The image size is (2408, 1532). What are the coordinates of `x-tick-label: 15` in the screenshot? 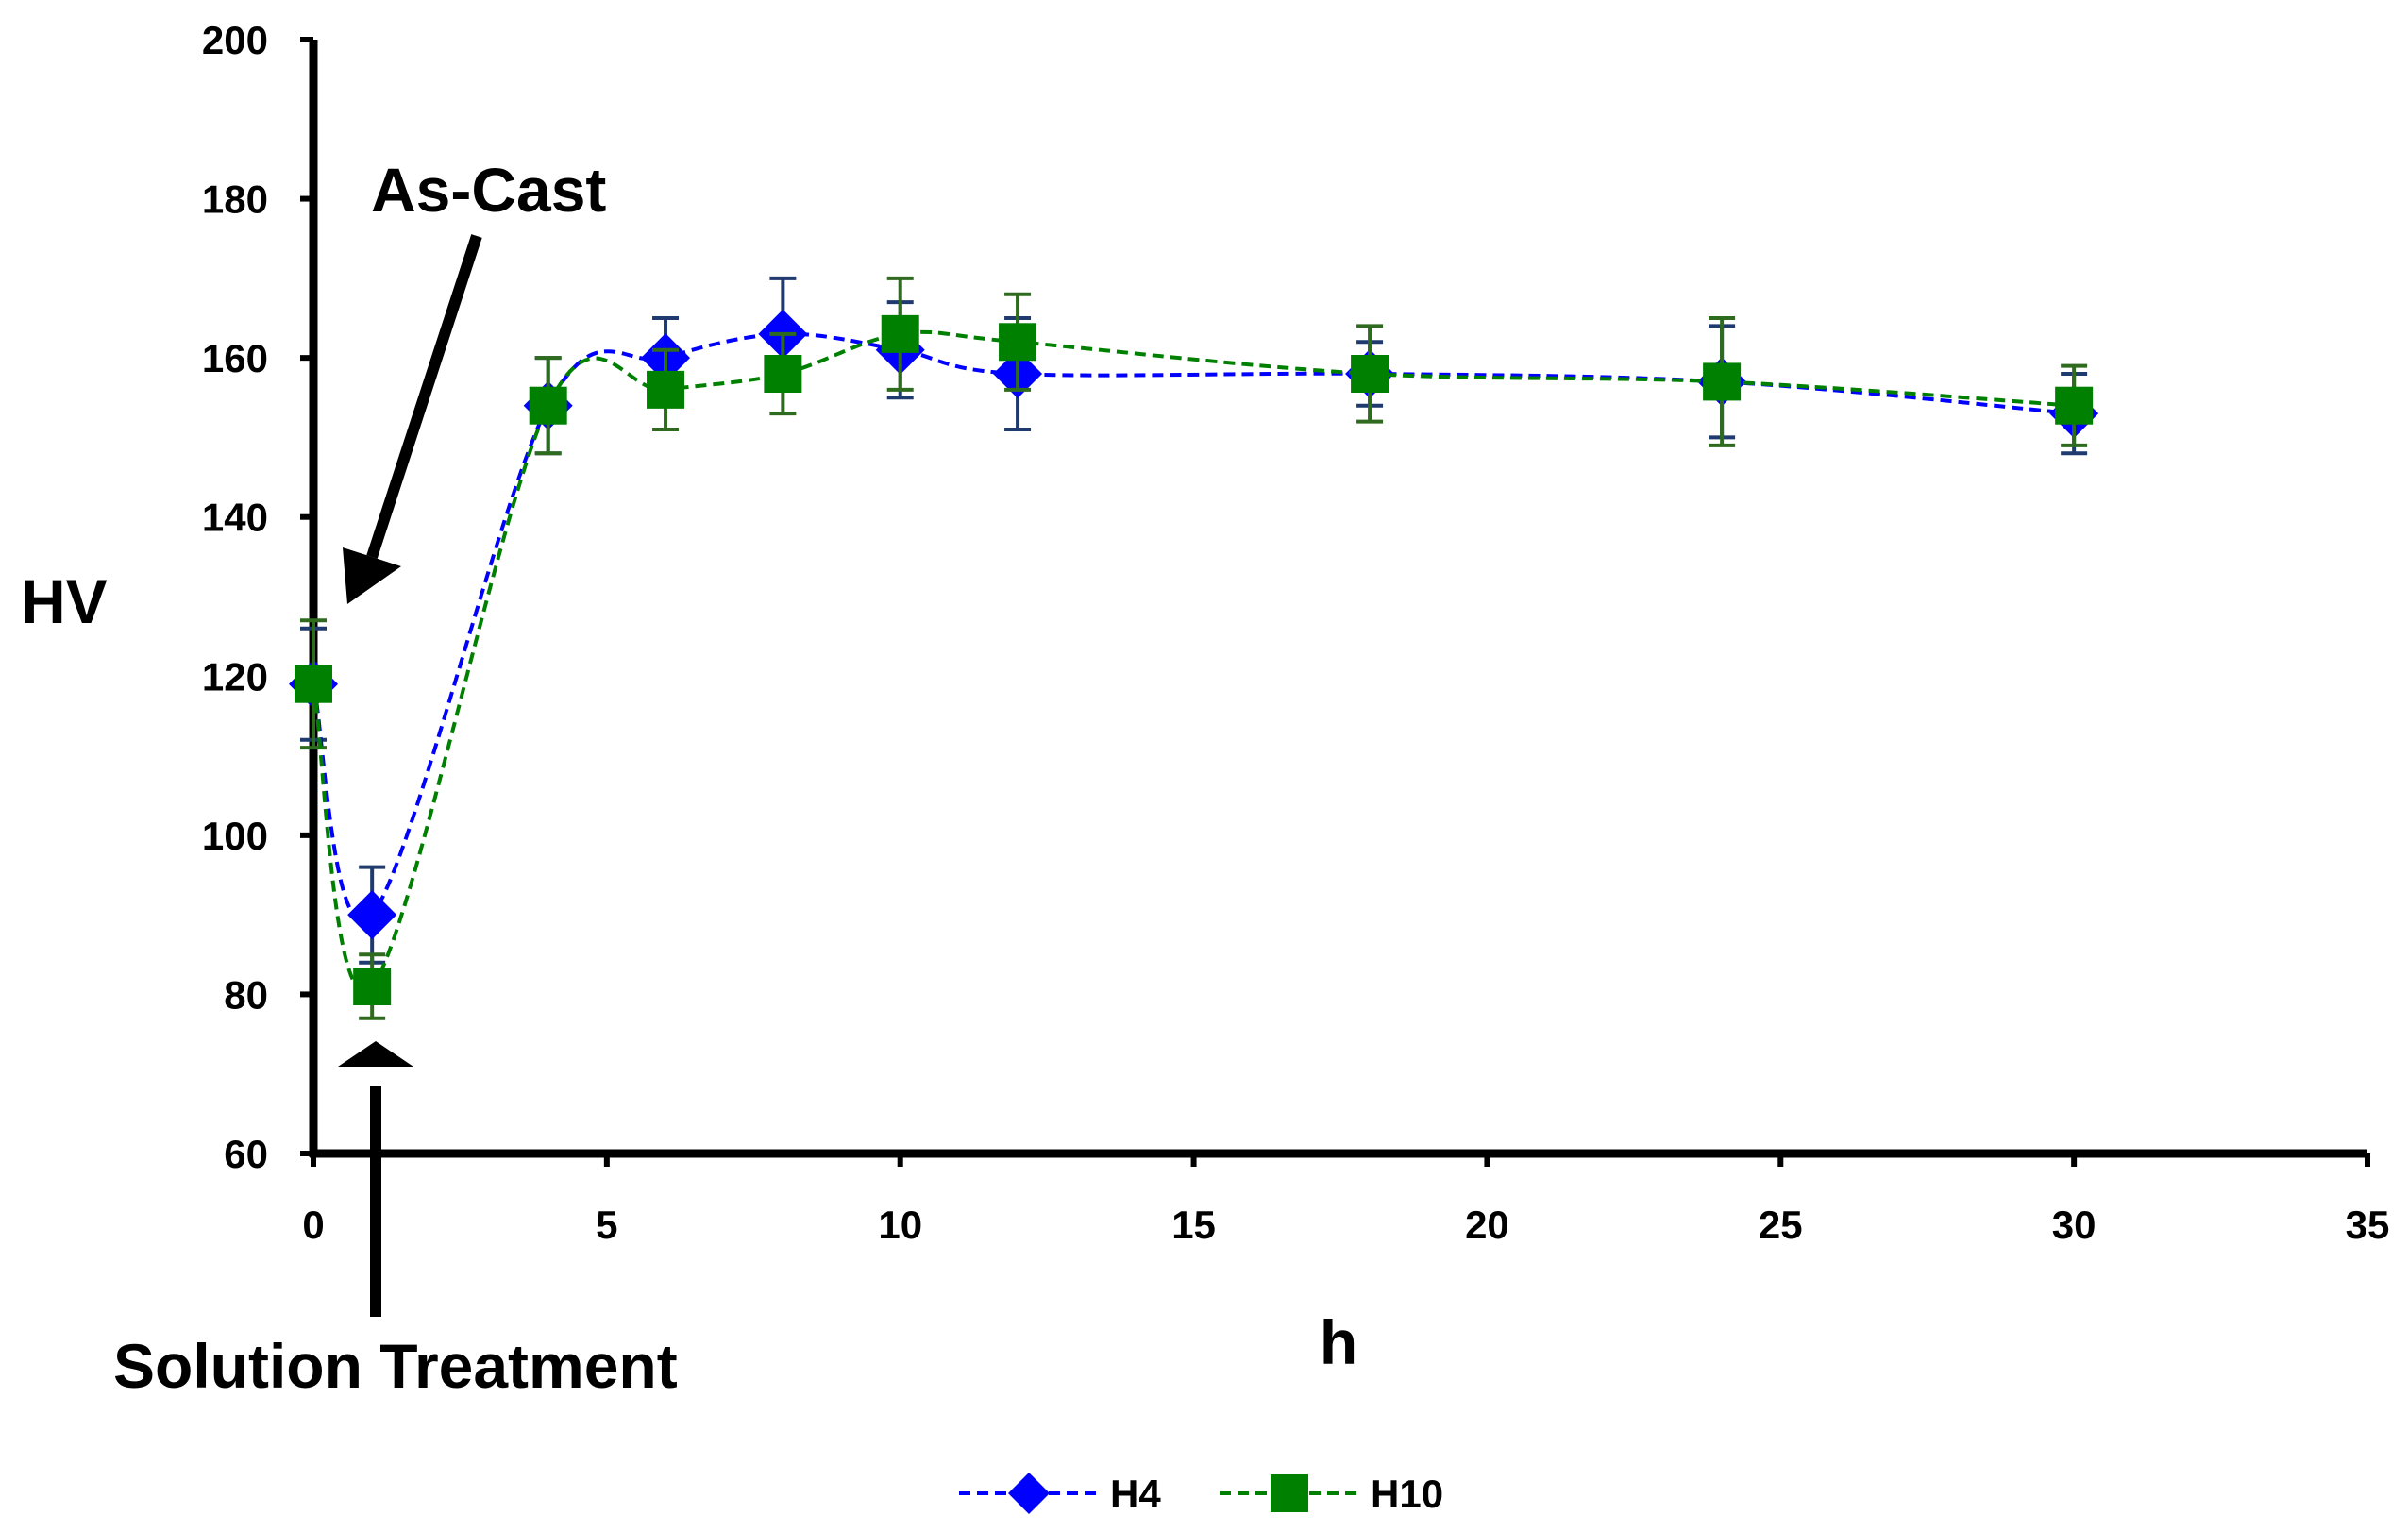 It's located at (1193, 1225).